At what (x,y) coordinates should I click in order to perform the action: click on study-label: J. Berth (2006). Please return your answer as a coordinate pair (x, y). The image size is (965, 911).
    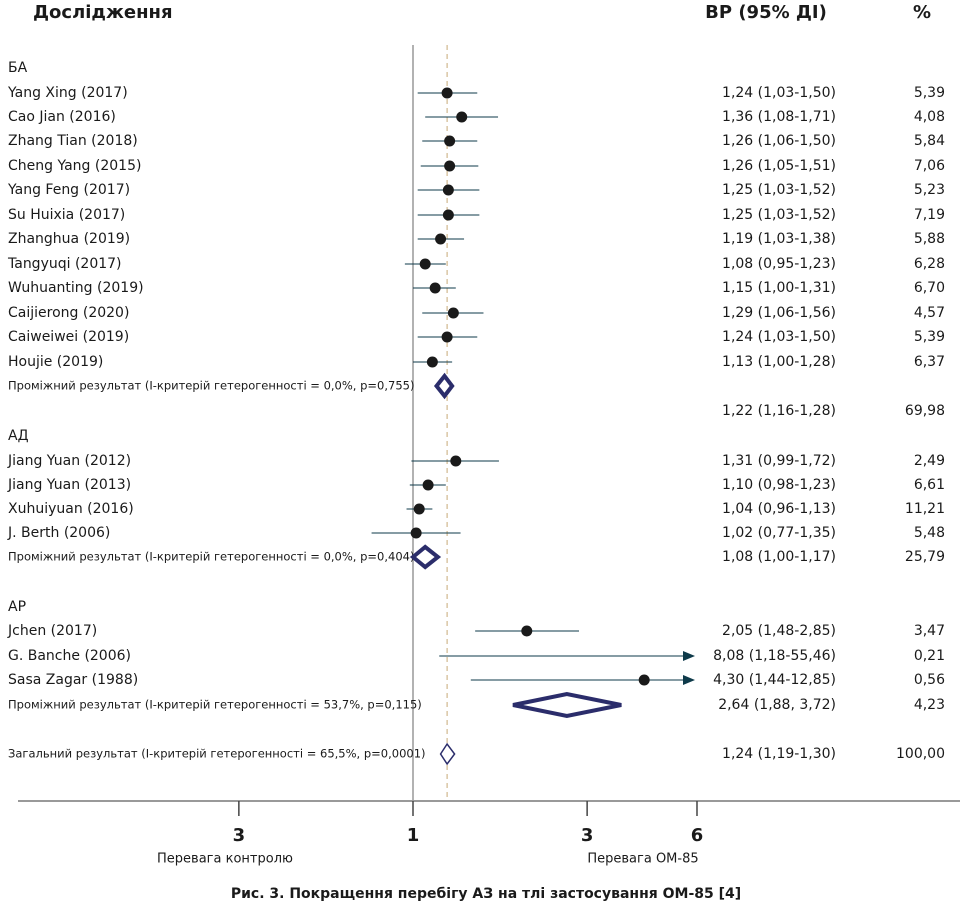
    Looking at the image, I should click on (58, 533).